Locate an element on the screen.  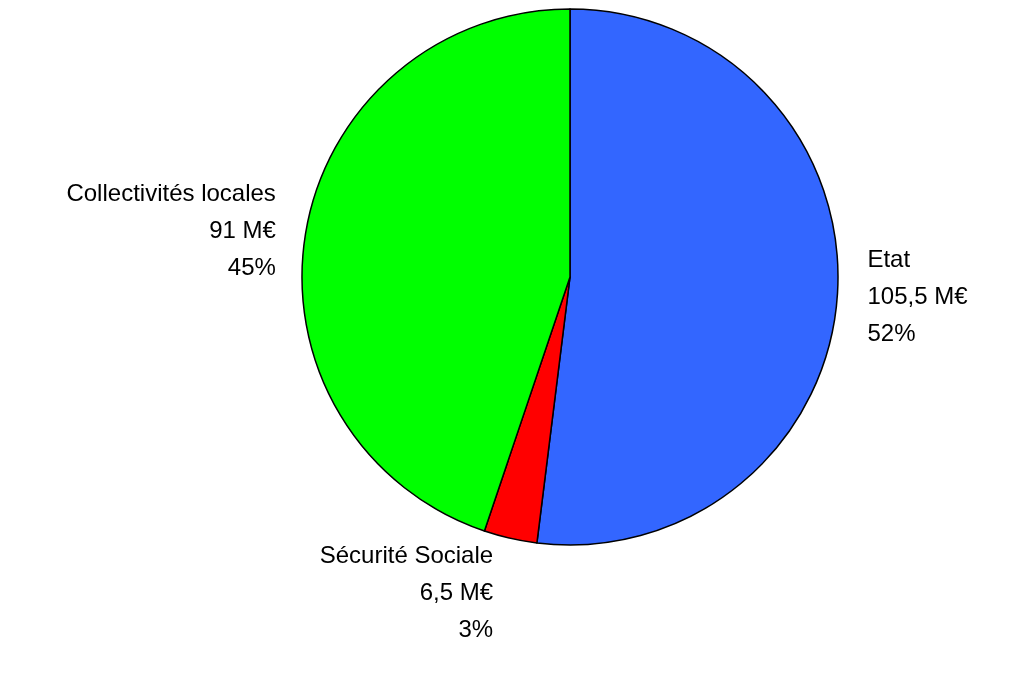
slice-label: Collectivités locales is located at coordinates (171, 193).